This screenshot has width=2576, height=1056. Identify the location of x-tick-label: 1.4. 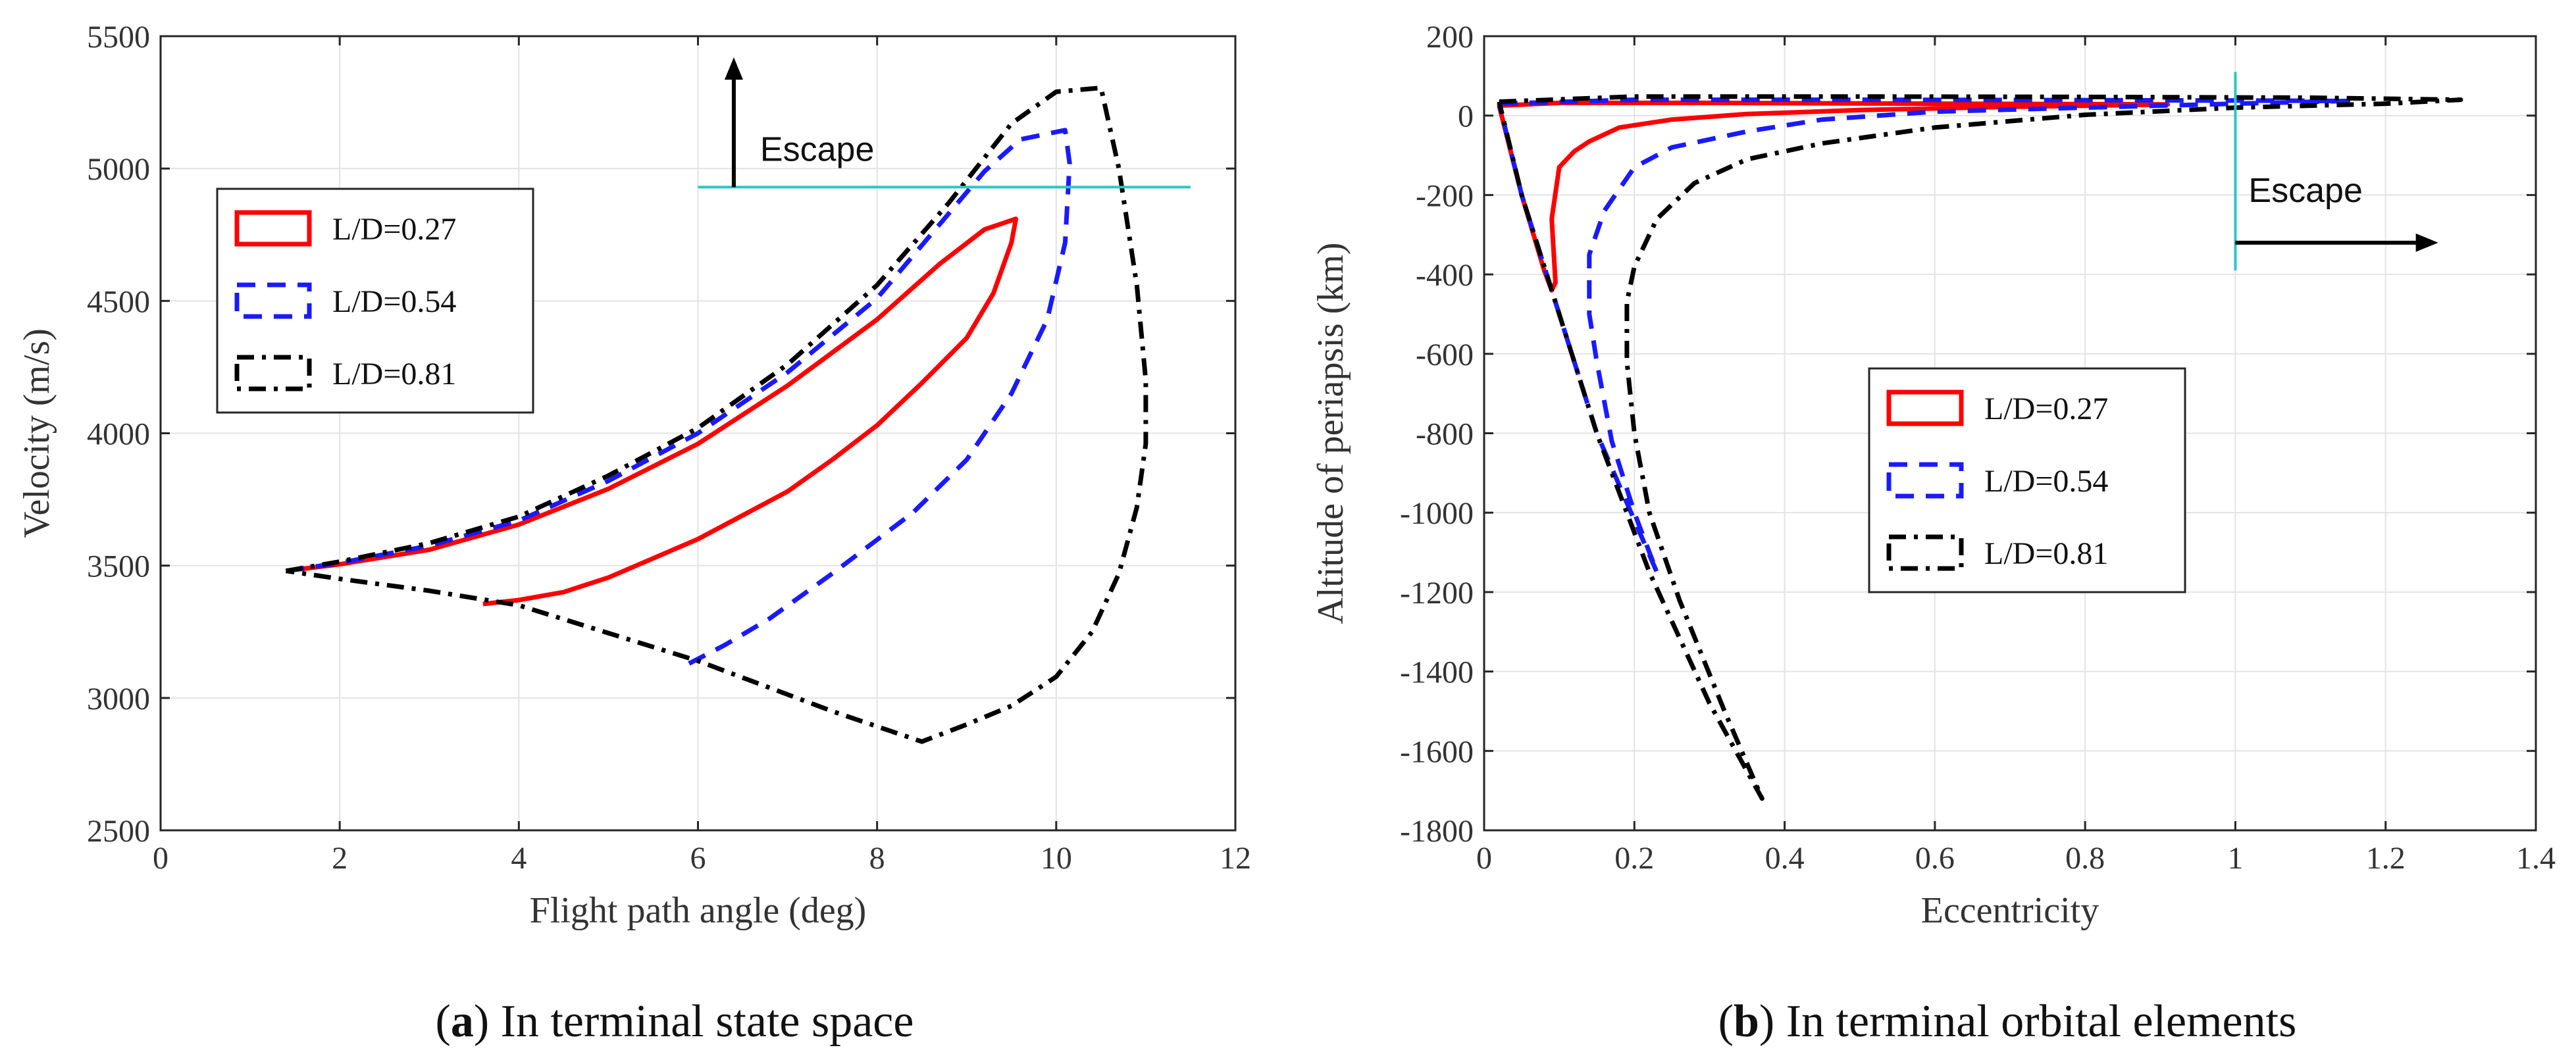
(2536, 858).